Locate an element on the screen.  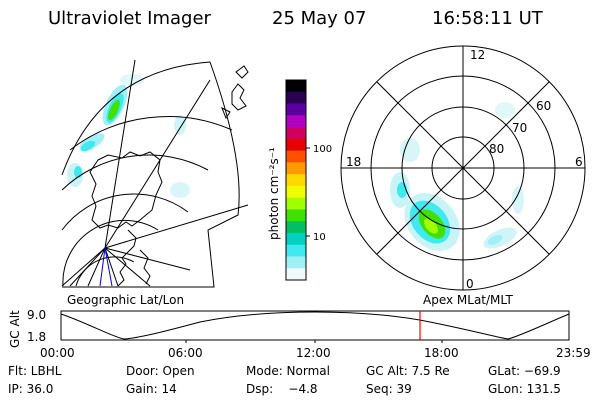
mlt-label-6: 6 is located at coordinates (579, 162).